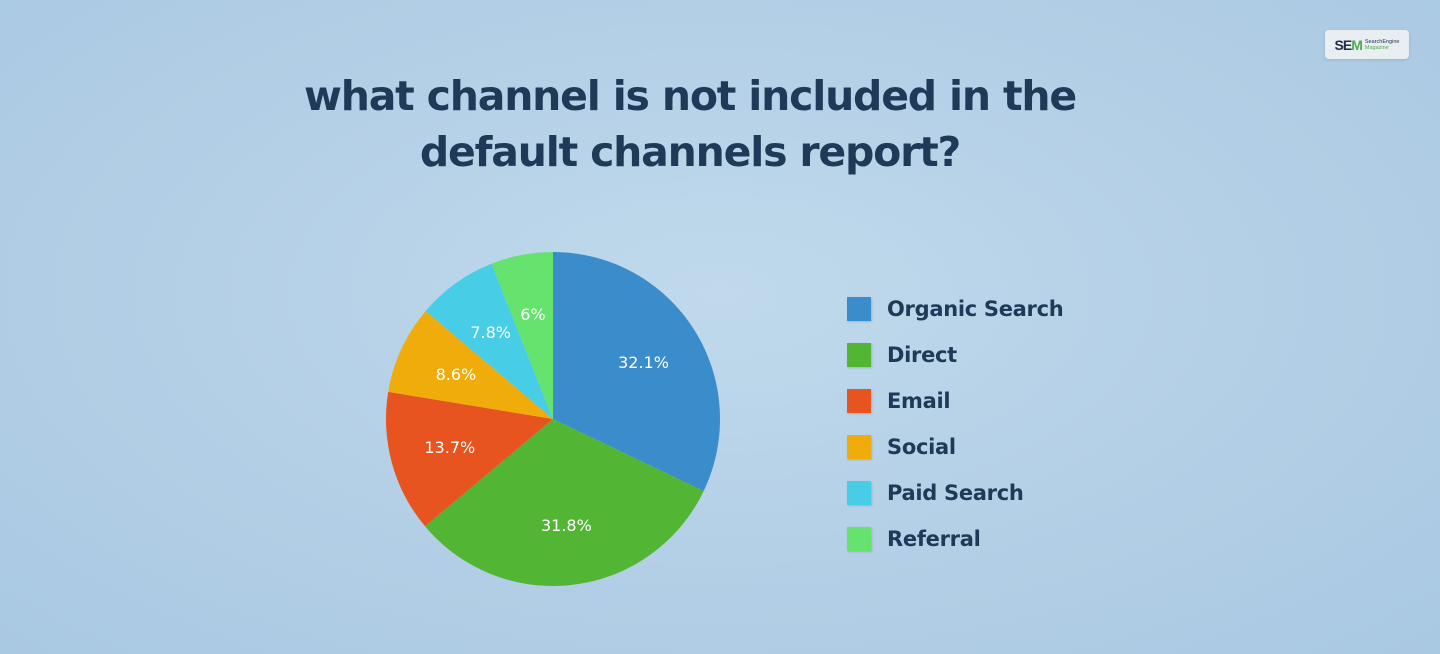 This screenshot has width=1440, height=654. What do you see at coordinates (564, 503) in the screenshot?
I see `pie-slice-direct` at bounding box center [564, 503].